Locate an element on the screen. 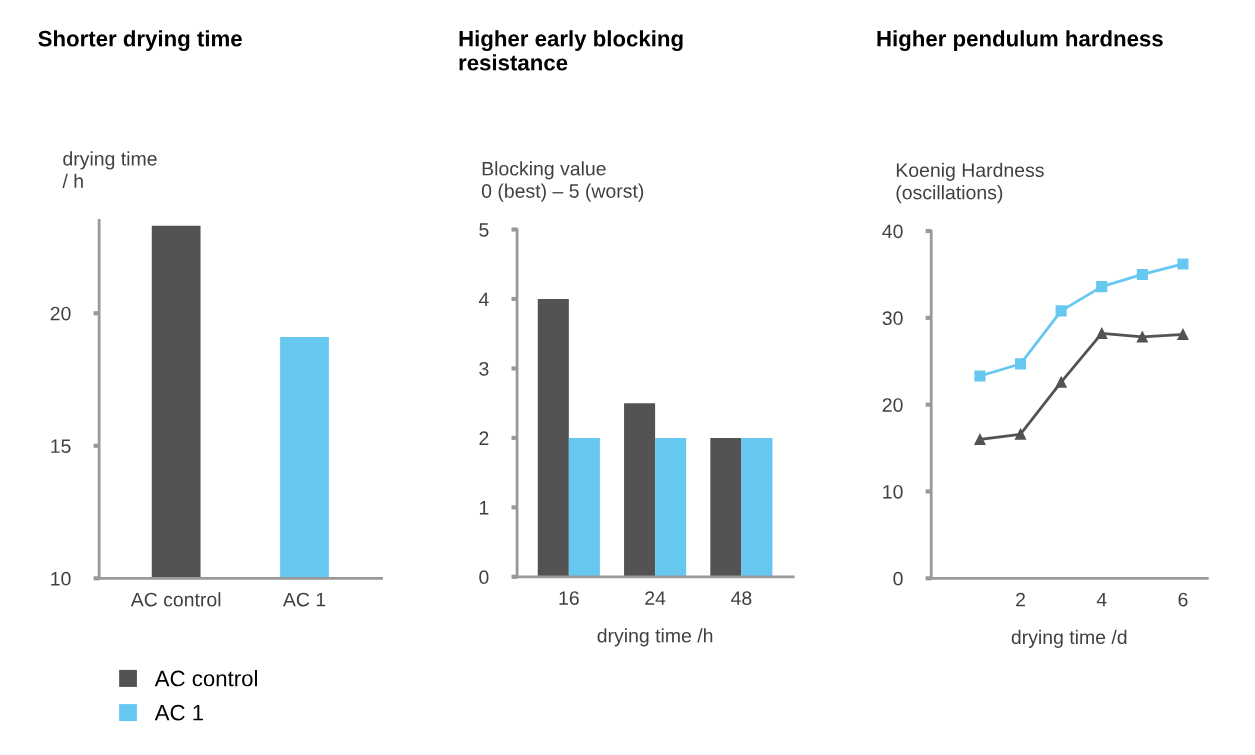  y-axis-title: Koenig Hardness (oscillations) is located at coordinates (970, 183).